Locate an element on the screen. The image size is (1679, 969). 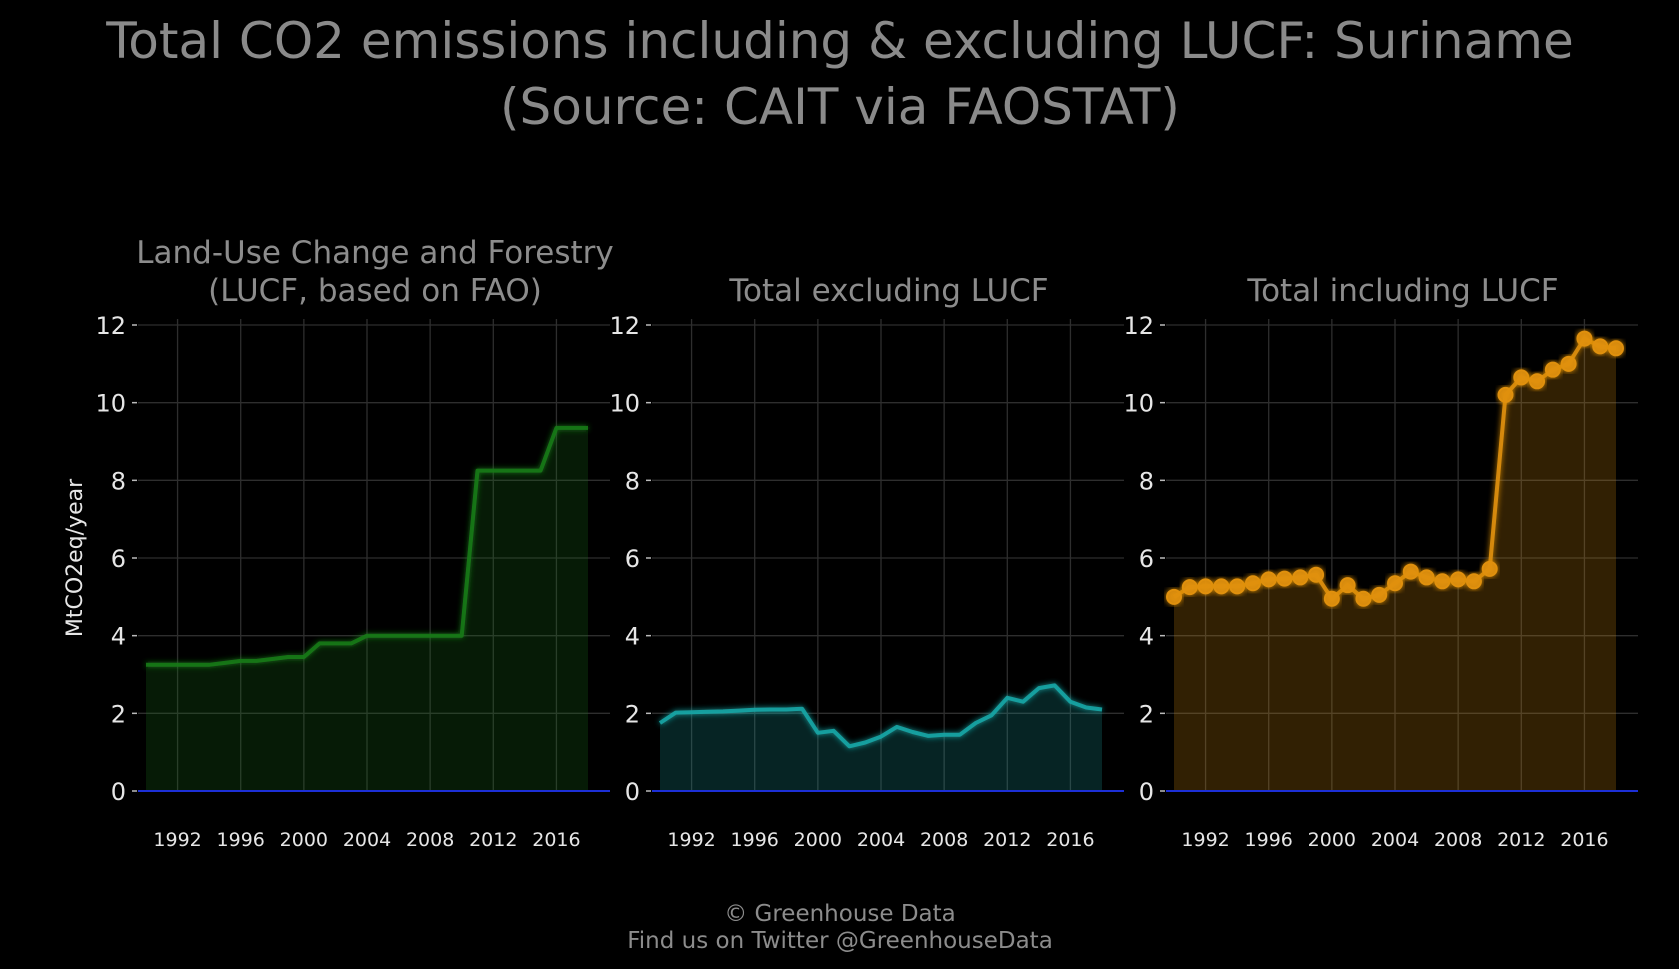
panel-title: Land-Use Change and Forestry is located at coordinates (375, 253).